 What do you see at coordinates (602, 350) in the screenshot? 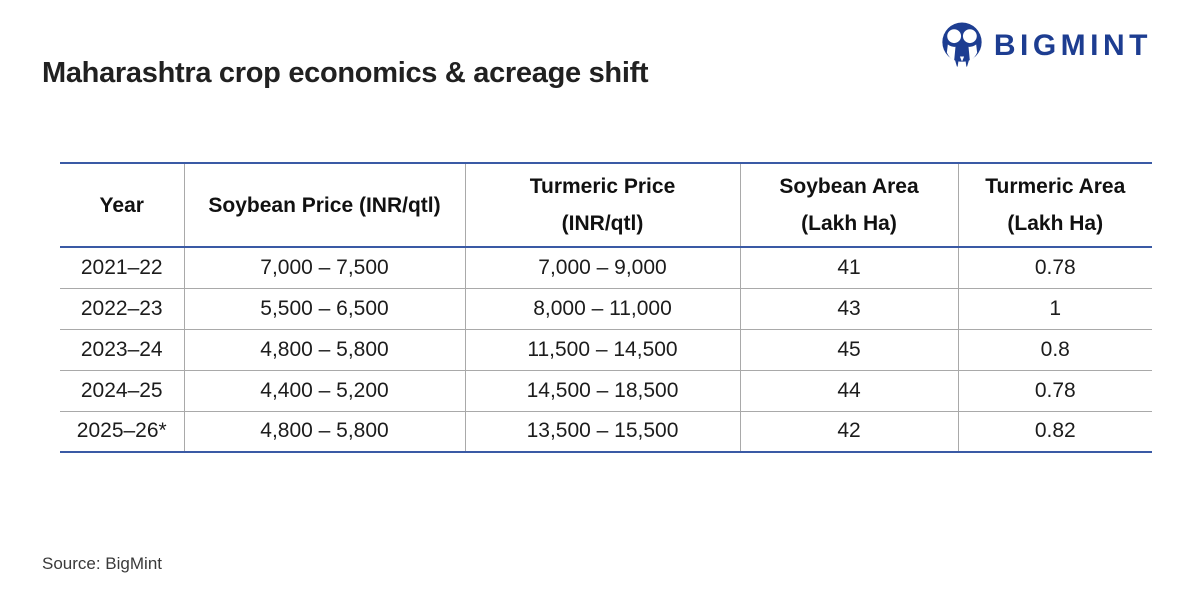
I see `cell-turmeric-price: 11,500 – 14,500` at bounding box center [602, 350].